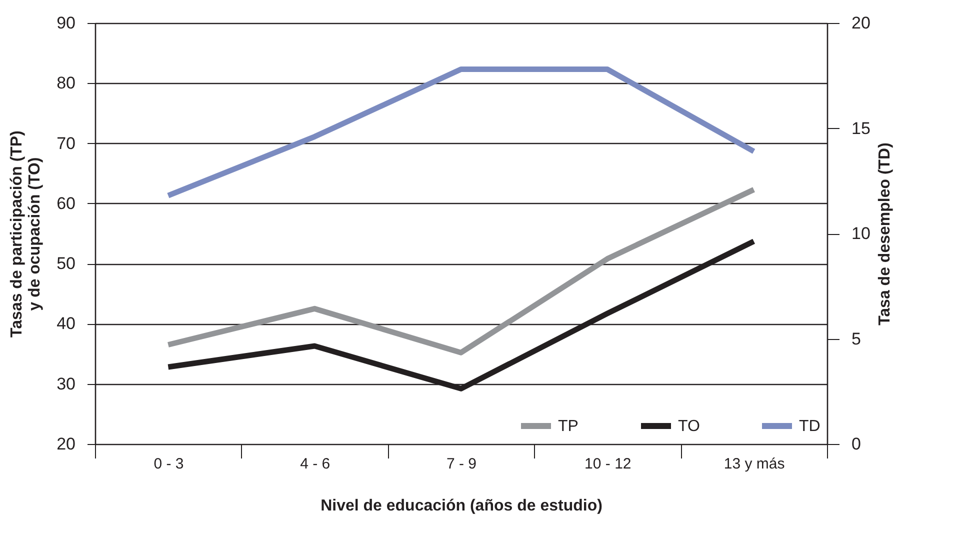 The height and width of the screenshot is (534, 973). What do you see at coordinates (66, 264) in the screenshot?
I see `y-tick-label: 50` at bounding box center [66, 264].